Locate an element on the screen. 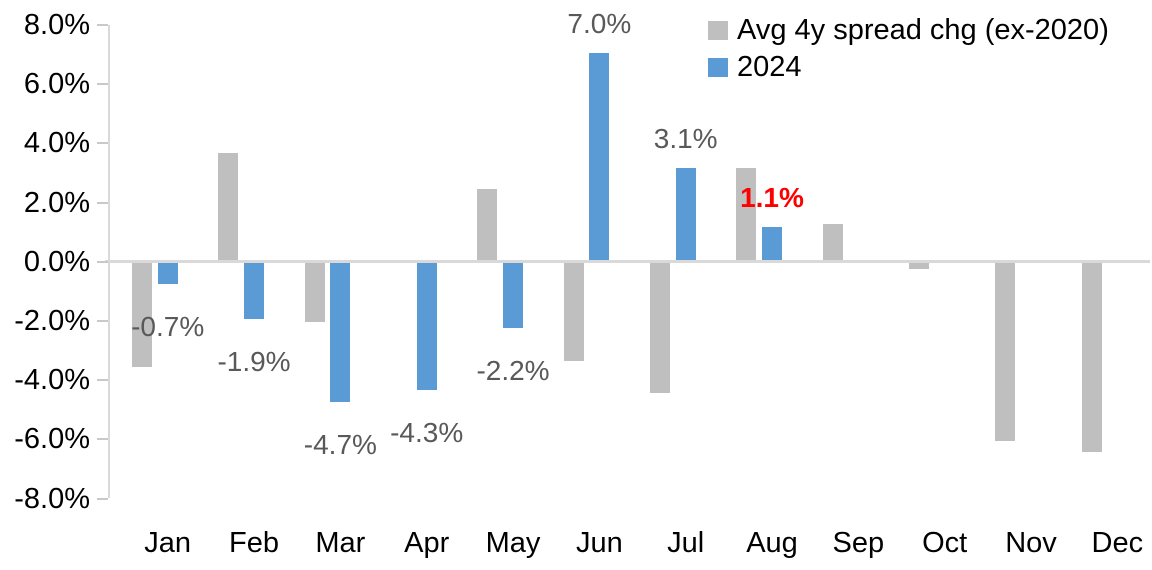  y-tick-label: -8.0% is located at coordinates (52, 498).